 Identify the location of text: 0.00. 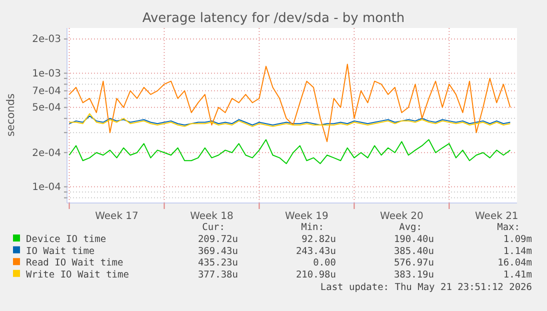
(324, 263).